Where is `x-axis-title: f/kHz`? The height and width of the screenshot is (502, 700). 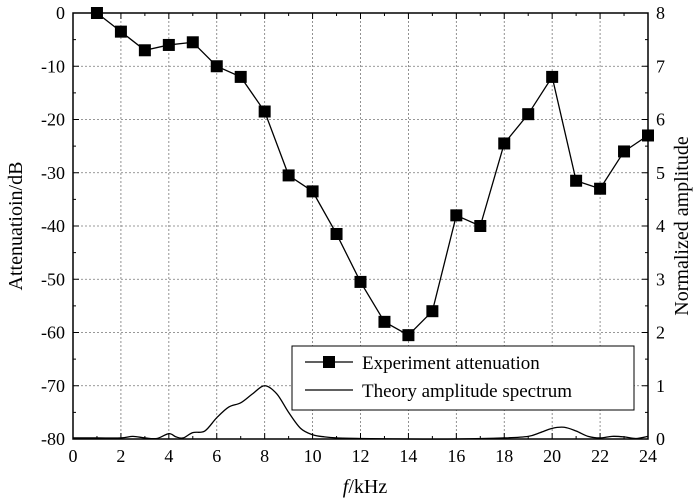
x-axis-title: f/kHz is located at coordinates (365, 487).